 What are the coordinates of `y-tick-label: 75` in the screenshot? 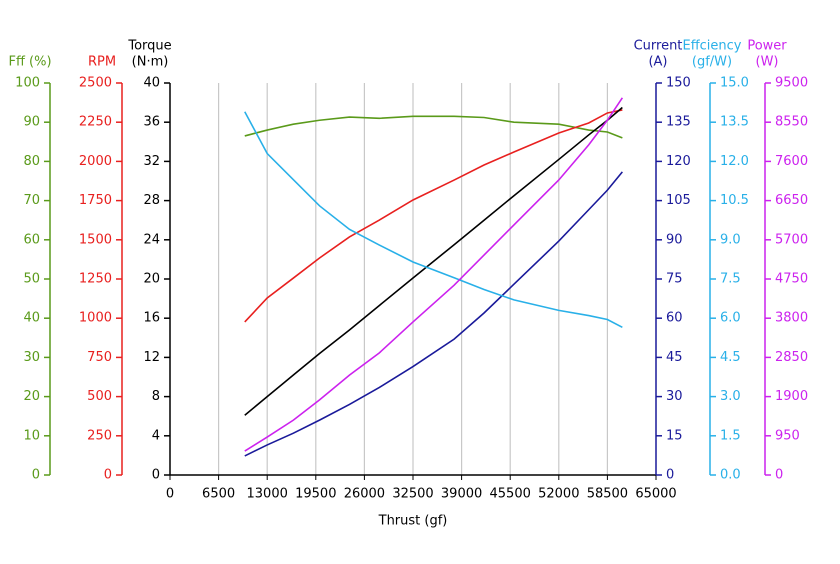 It's located at (674, 279).